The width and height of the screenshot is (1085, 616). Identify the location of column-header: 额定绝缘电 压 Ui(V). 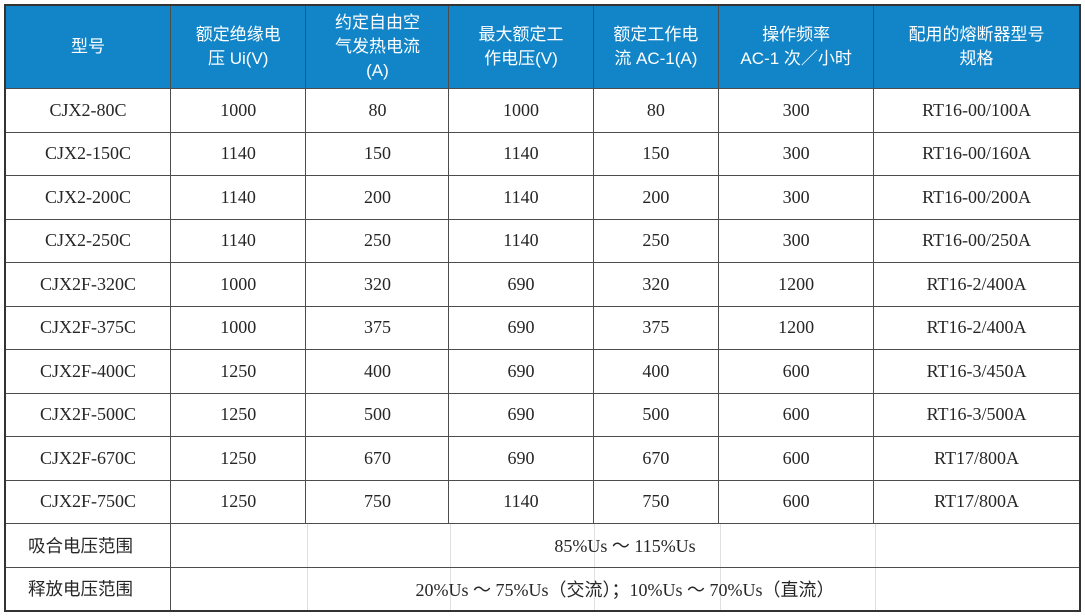
(238, 46).